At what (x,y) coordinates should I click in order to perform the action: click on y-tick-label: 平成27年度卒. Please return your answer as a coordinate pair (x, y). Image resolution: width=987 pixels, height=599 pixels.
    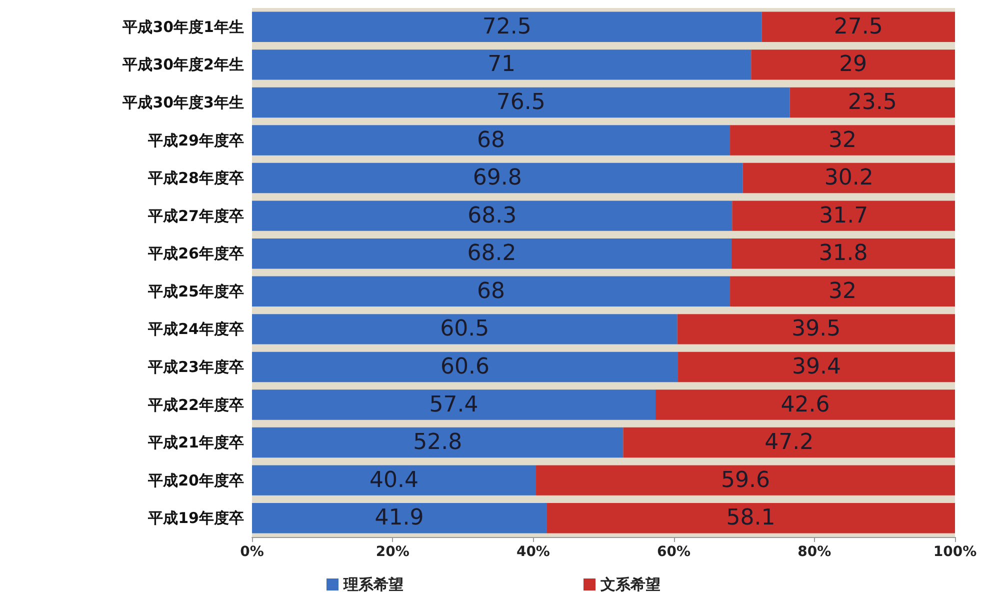
    Looking at the image, I should click on (195, 215).